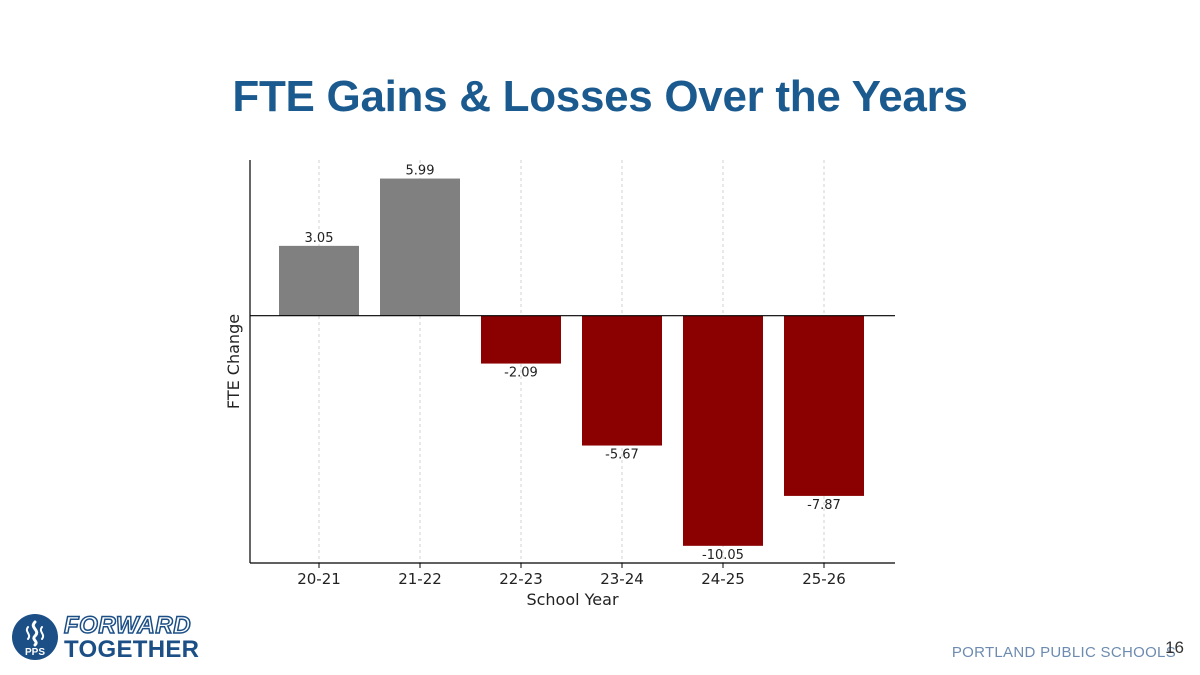 The height and width of the screenshot is (675, 1200). I want to click on data-label-24-25: -10.05, so click(723, 555).